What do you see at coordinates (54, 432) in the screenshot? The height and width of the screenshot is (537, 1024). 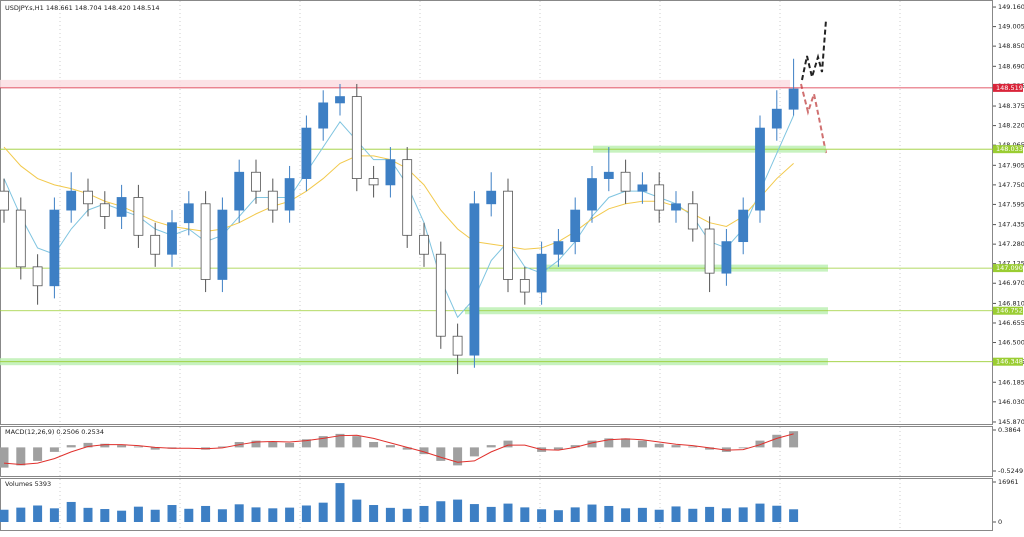 I see `macd-title: MACD(12,26,9) 0.2506 0.2534` at bounding box center [54, 432].